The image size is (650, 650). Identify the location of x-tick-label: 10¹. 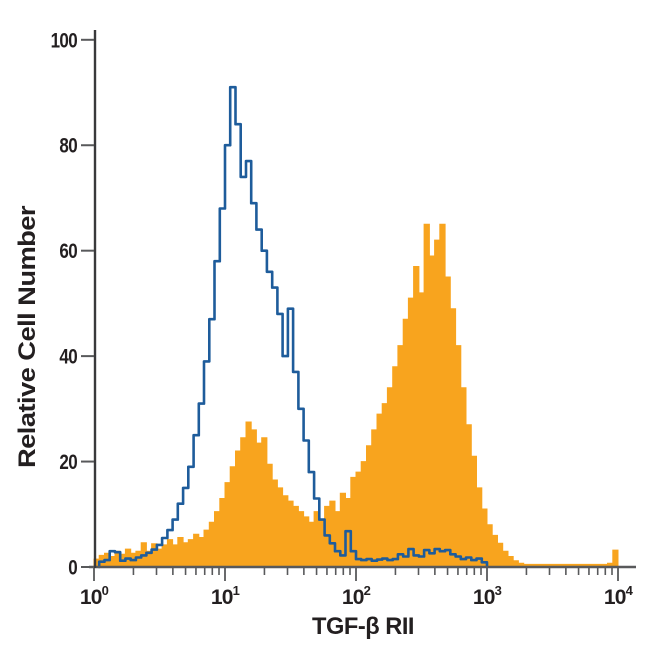
(225, 596).